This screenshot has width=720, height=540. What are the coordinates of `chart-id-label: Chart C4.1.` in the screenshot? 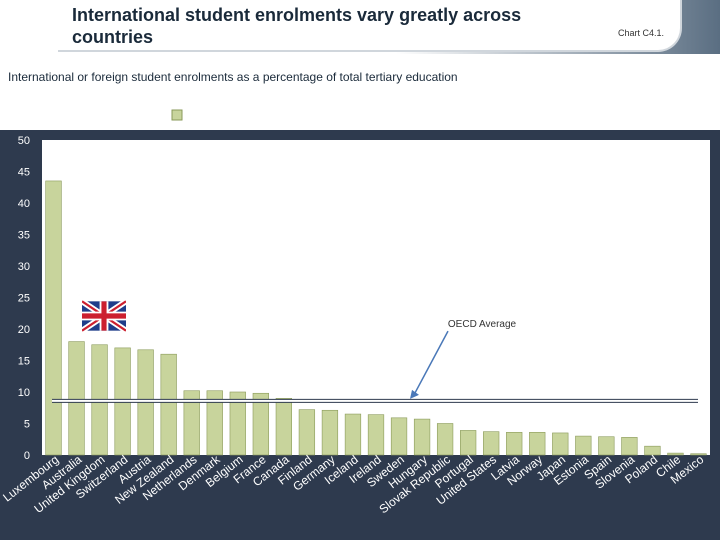 It's located at (641, 33).